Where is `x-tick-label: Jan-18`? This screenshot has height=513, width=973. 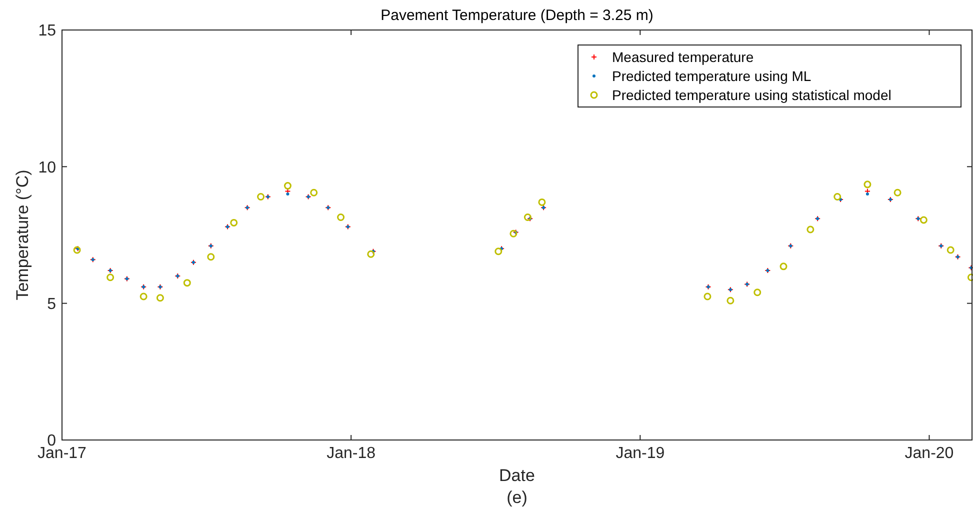 x-tick-label: Jan-18 is located at coordinates (351, 453).